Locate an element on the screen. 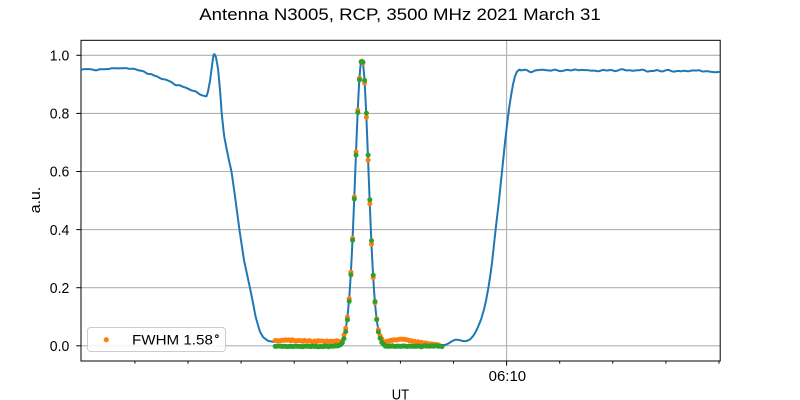 This screenshot has width=800, height=400. svg-text: UT is located at coordinates (400, 394).